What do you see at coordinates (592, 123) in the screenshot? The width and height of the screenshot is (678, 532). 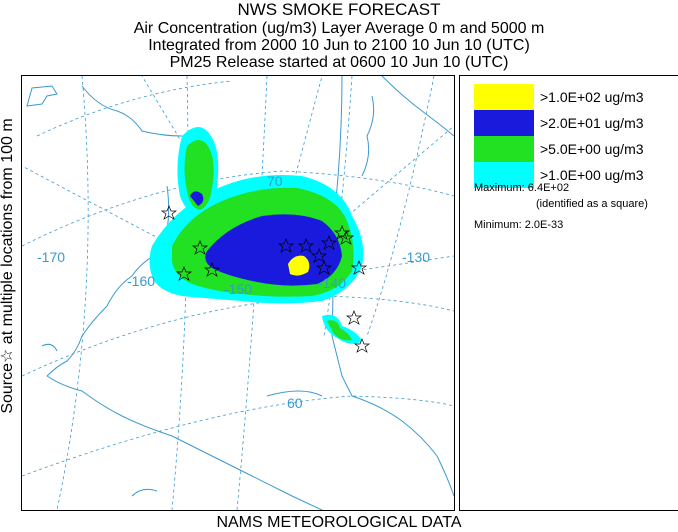 I see `legend-label-level2: >2.0E+01 ug/m3` at bounding box center [592, 123].